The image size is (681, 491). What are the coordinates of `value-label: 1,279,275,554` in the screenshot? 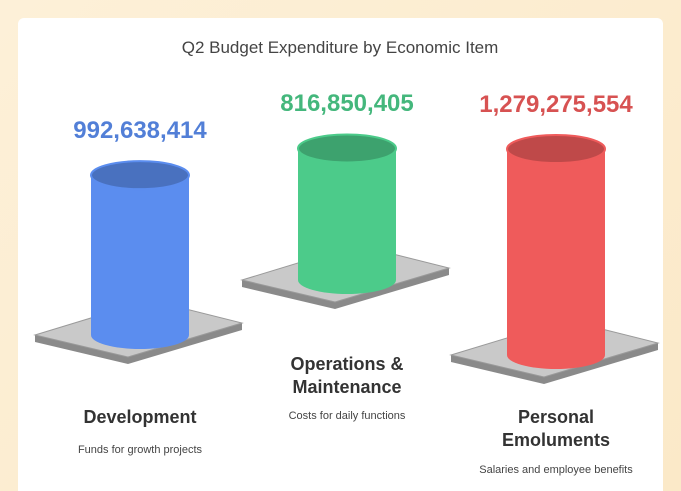 It's located at (556, 105).